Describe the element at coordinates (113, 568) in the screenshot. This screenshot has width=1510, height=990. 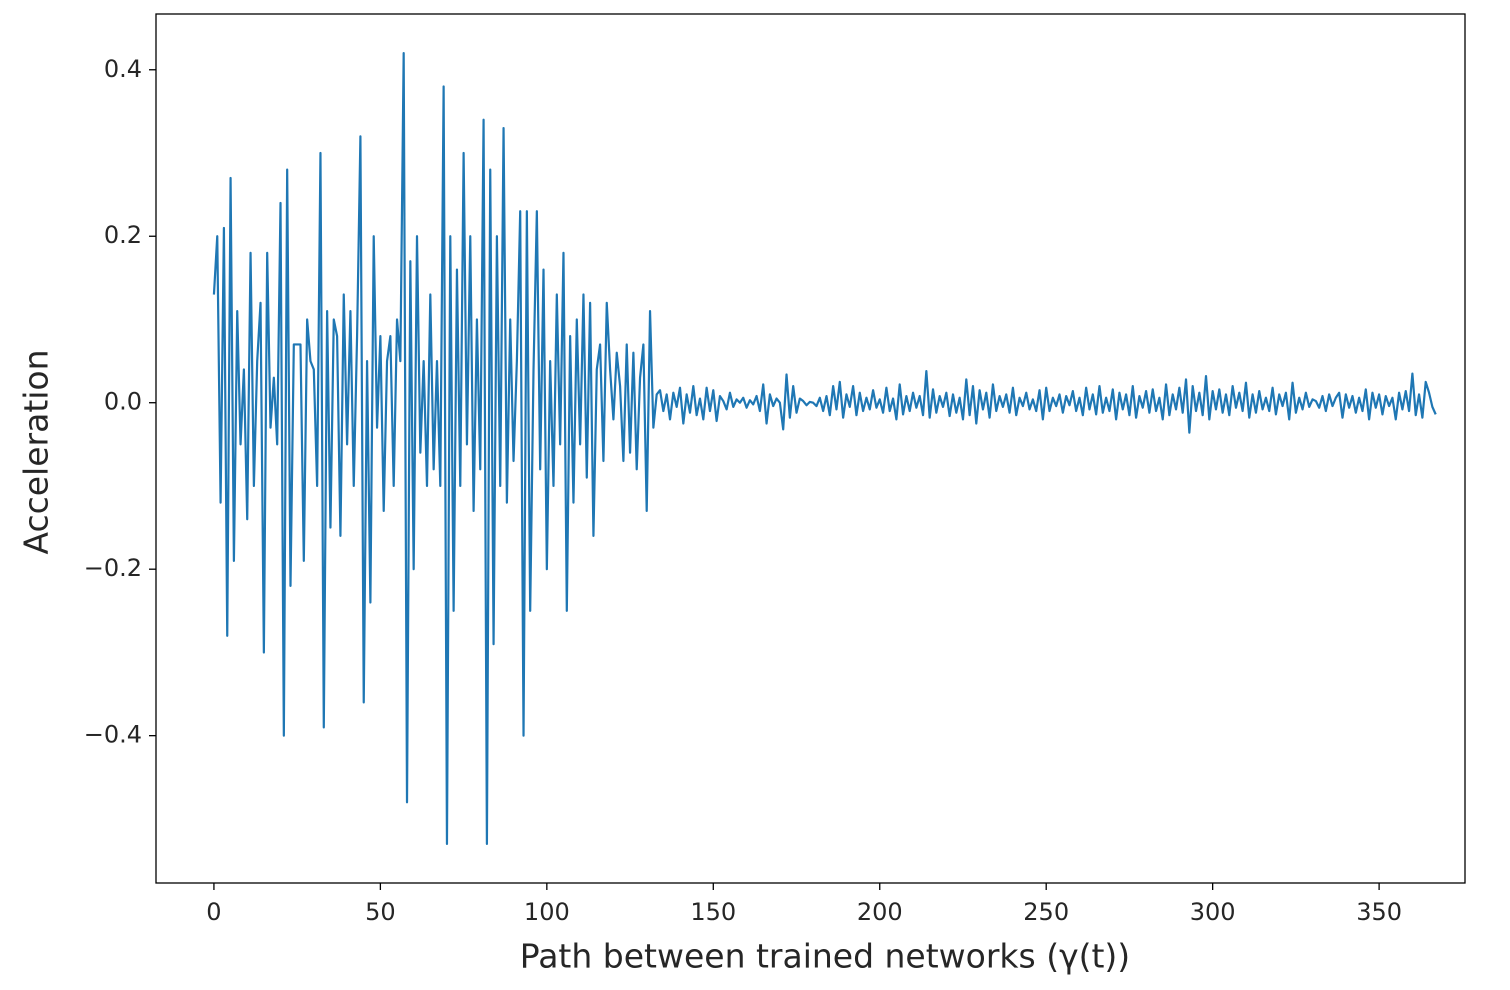
I see `y-tick-label: −0.2` at that location.